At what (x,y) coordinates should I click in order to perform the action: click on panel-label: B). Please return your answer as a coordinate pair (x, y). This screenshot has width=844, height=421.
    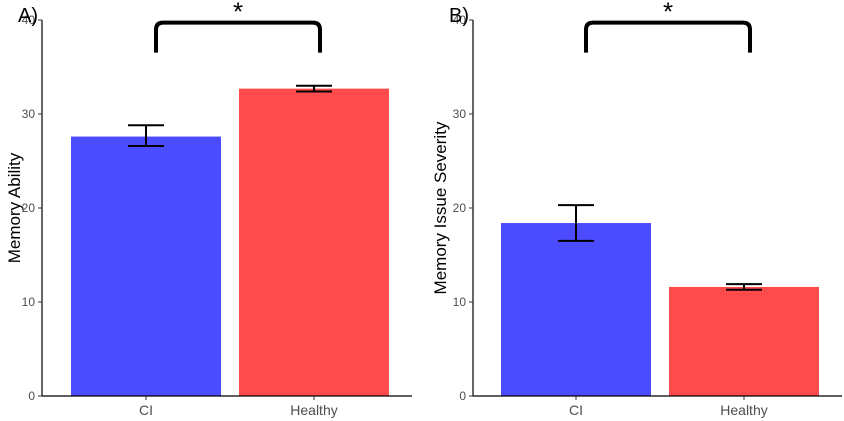
    Looking at the image, I should click on (459, 16).